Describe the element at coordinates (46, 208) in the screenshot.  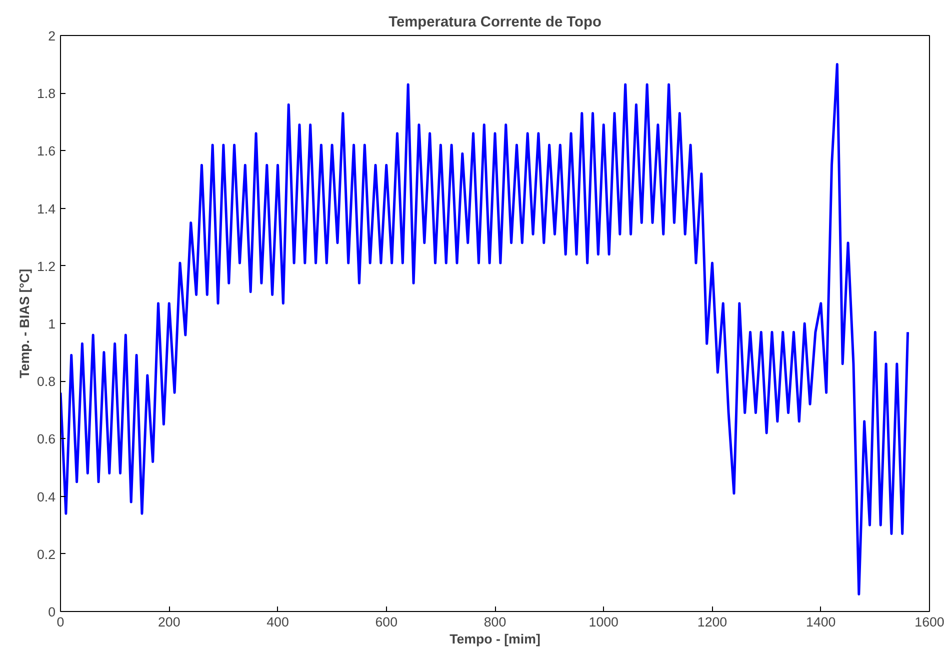
I see `y-tick-label: 1.4` at that location.